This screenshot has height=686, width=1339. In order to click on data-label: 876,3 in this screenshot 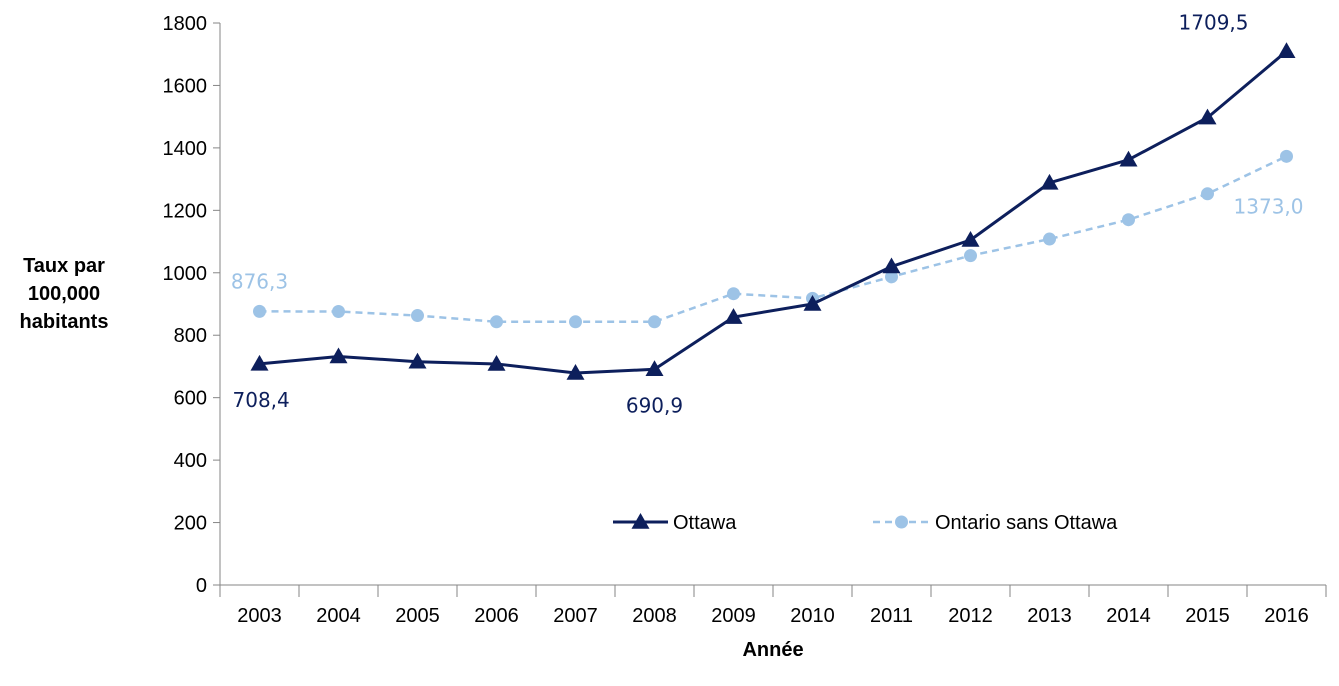, I will do `click(259, 281)`.